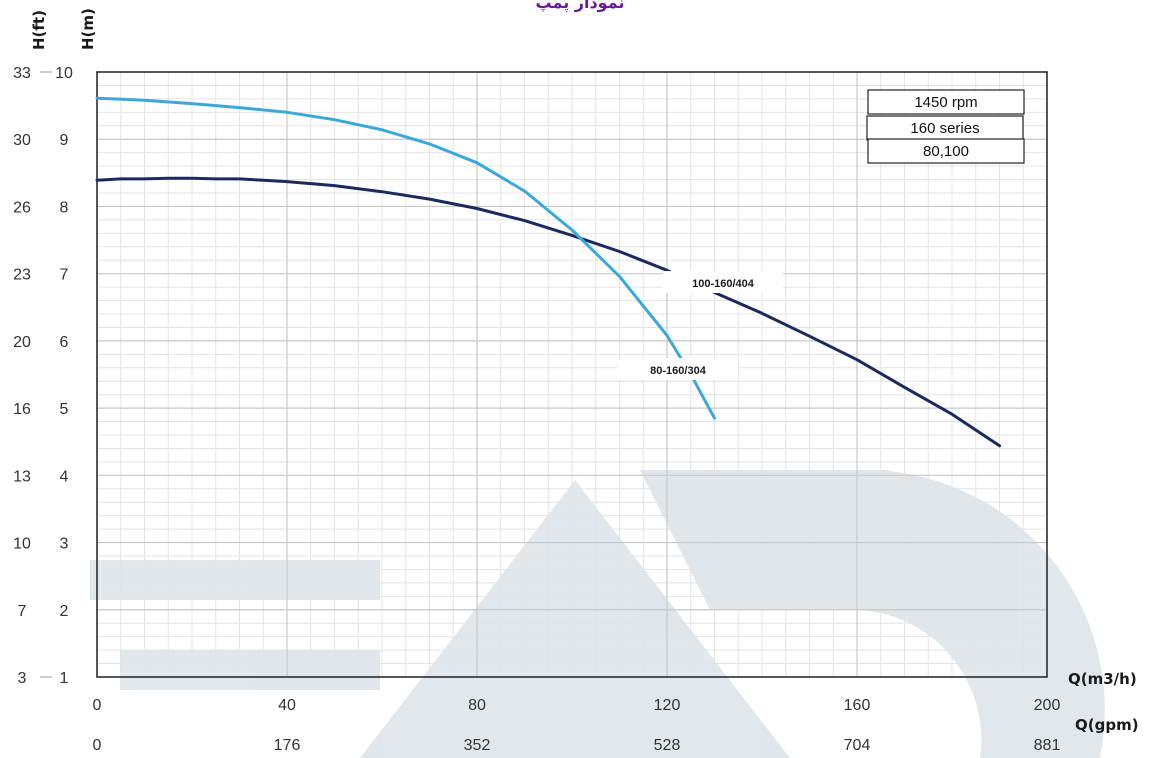 The width and height of the screenshot is (1160, 758). Describe the element at coordinates (22, 342) in the screenshot. I see `y2-tick-label: 20` at that location.